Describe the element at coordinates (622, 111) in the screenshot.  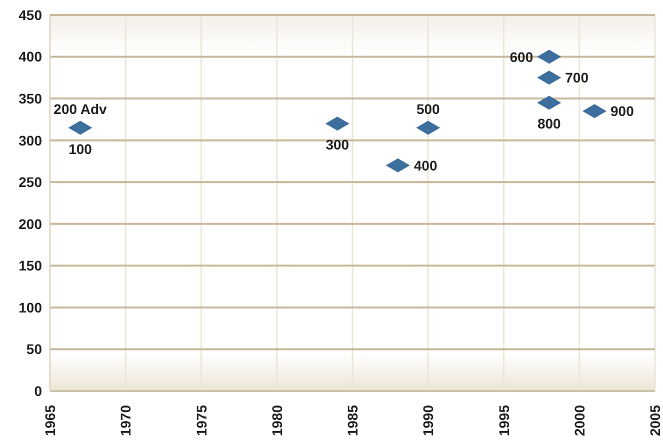
I see `annotation: 900` at that location.